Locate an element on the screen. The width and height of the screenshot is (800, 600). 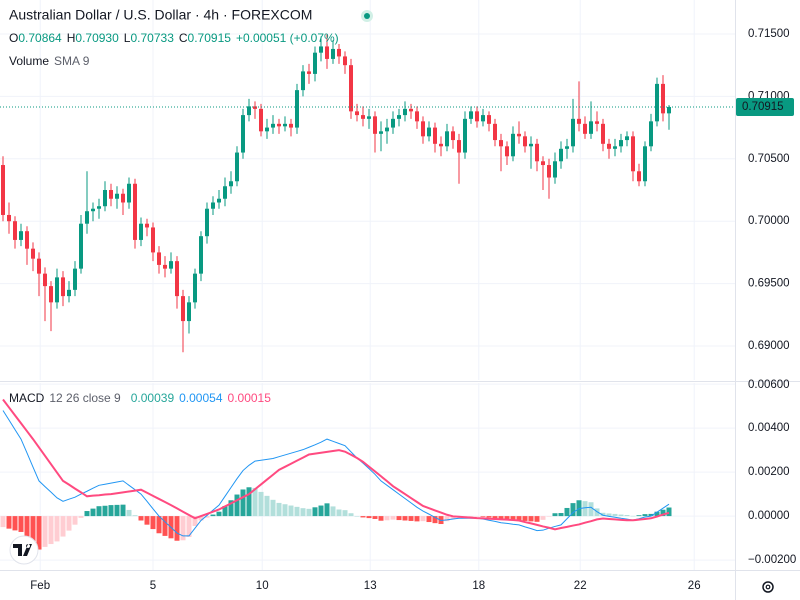
y-tick-label: 0.00400 is located at coordinates (769, 428).